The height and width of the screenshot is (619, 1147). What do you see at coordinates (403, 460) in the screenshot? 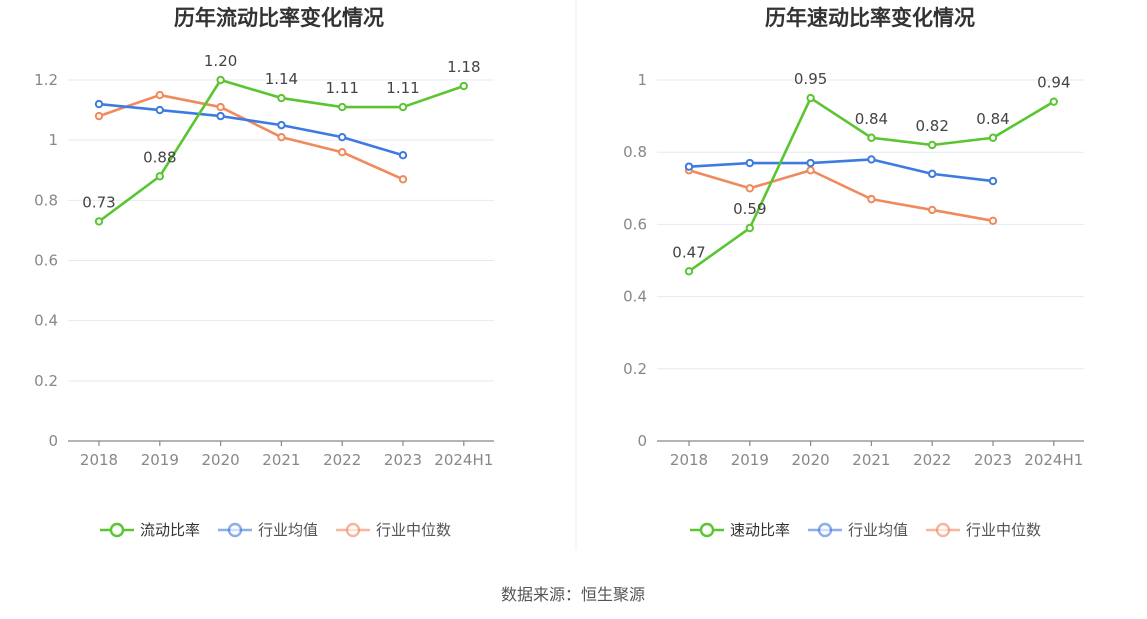
I see `x-tick-label: 2023` at bounding box center [403, 460].